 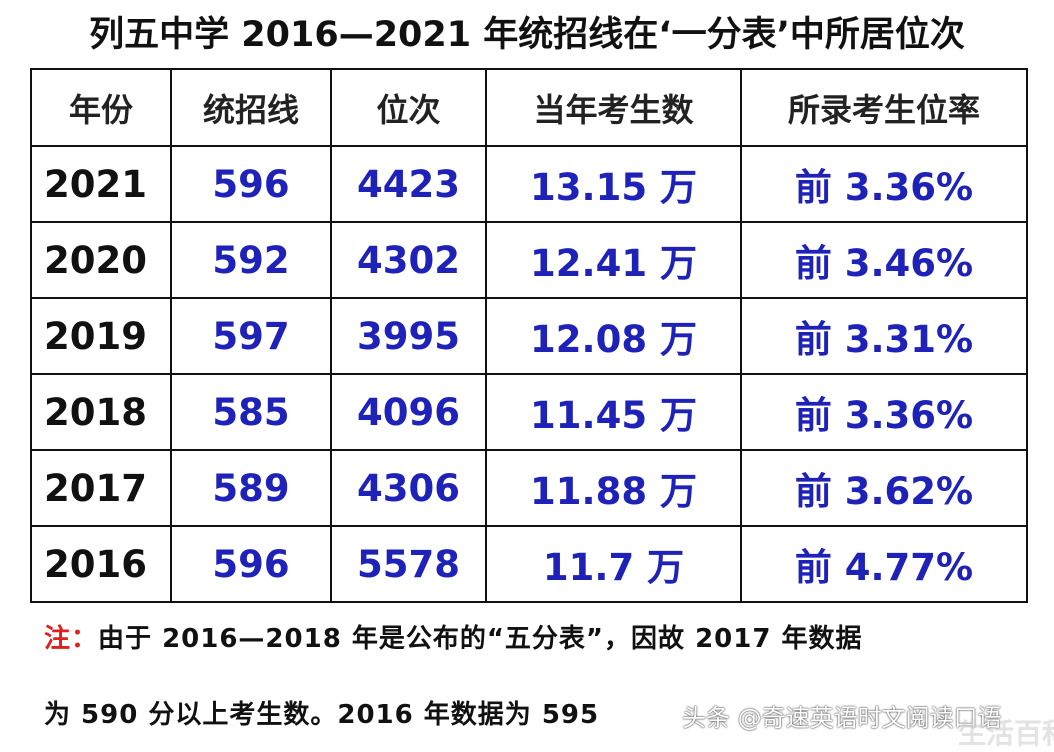 I want to click on table-cell: 11.45 万, so click(x=613, y=412).